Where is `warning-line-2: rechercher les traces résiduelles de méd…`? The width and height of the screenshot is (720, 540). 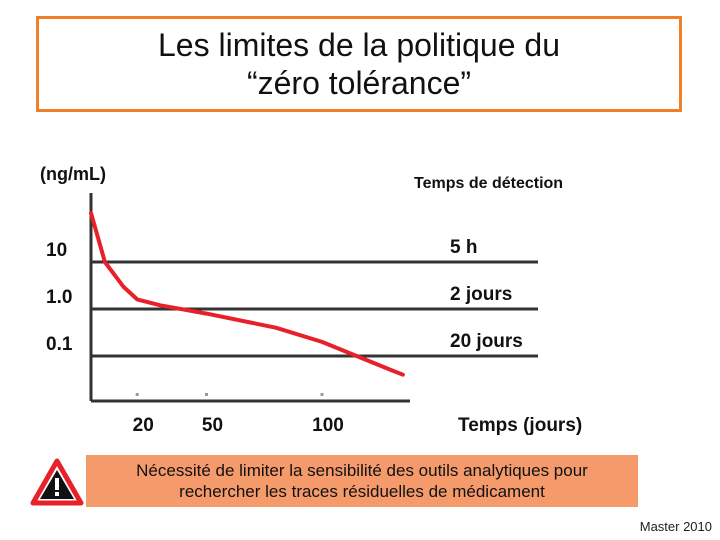 warning-line-2: rechercher les traces résiduelles de méd… is located at coordinates (362, 491).